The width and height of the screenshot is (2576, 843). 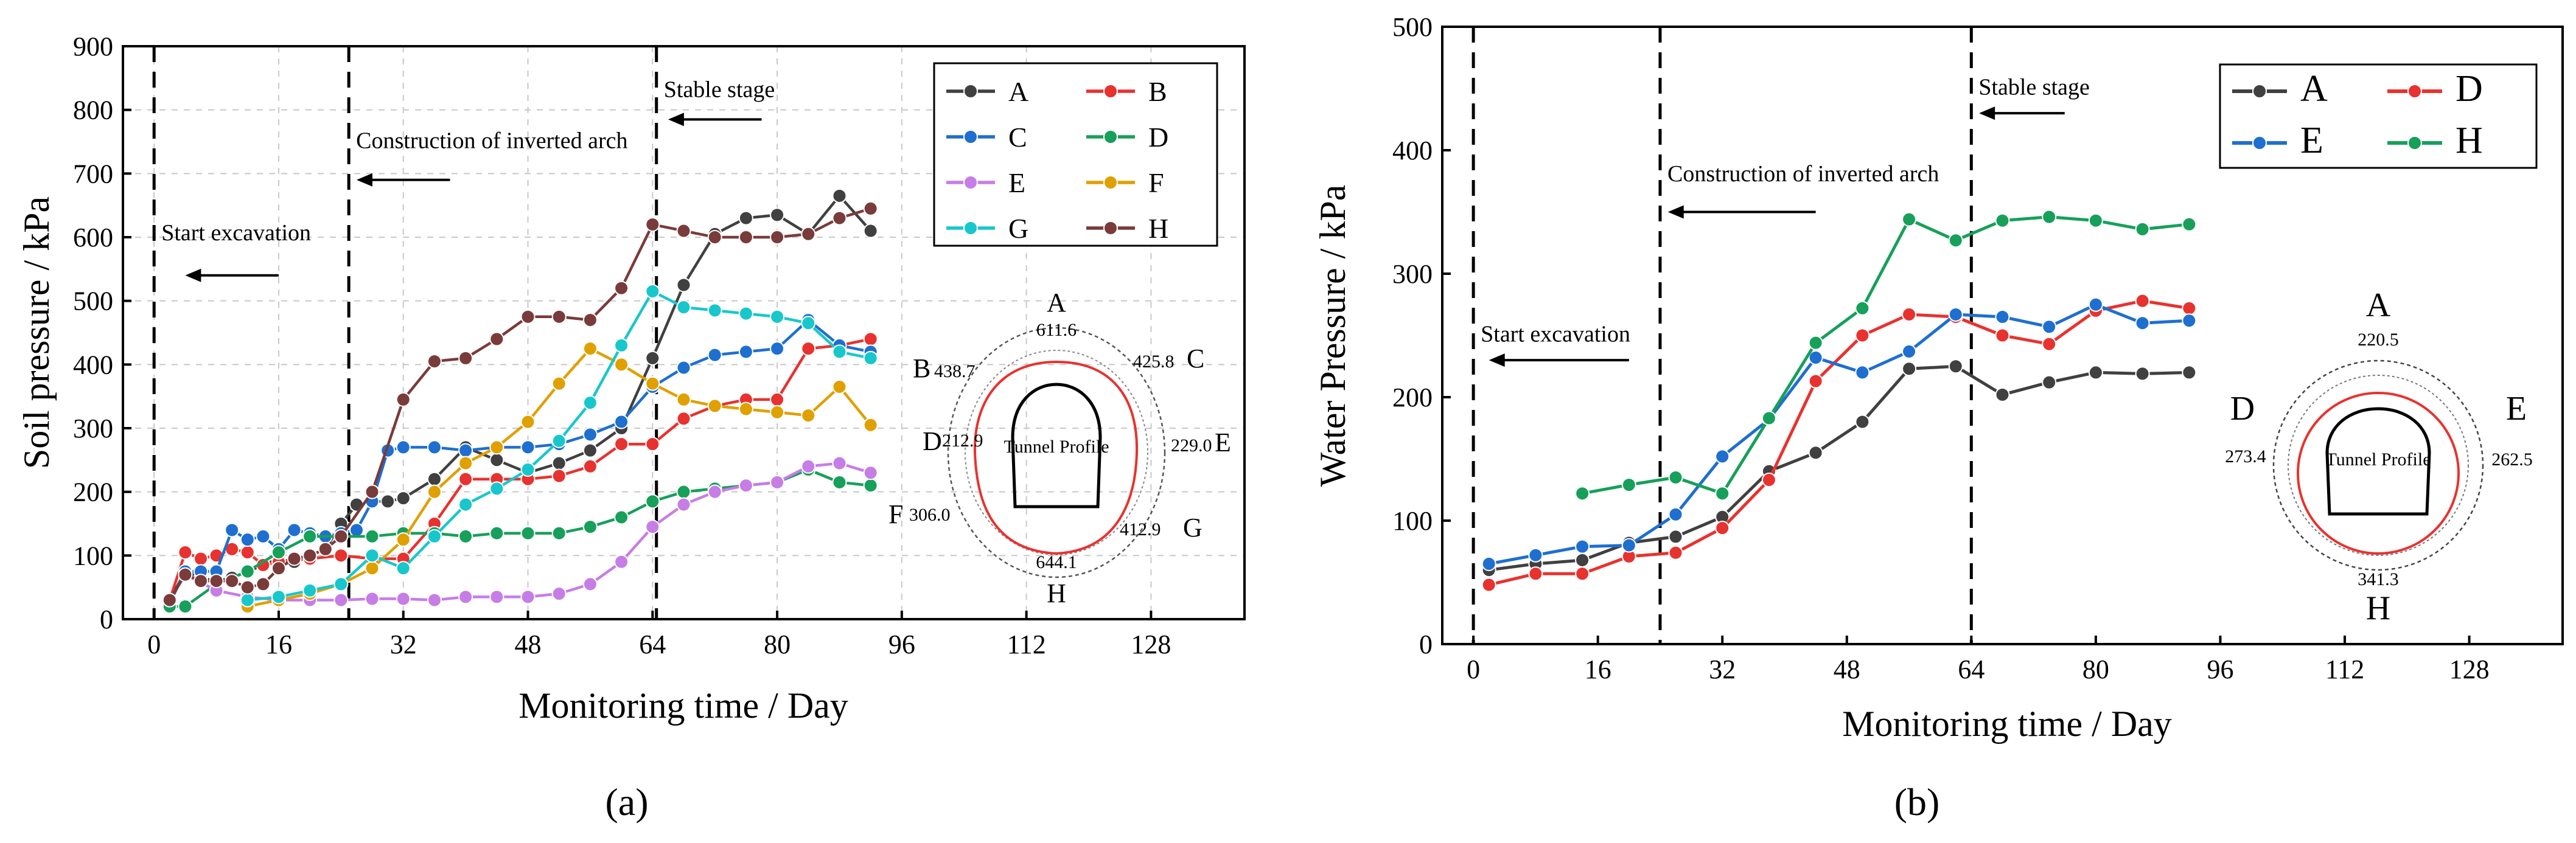 I want to click on inset-label-h: H, so click(x=1056, y=593).